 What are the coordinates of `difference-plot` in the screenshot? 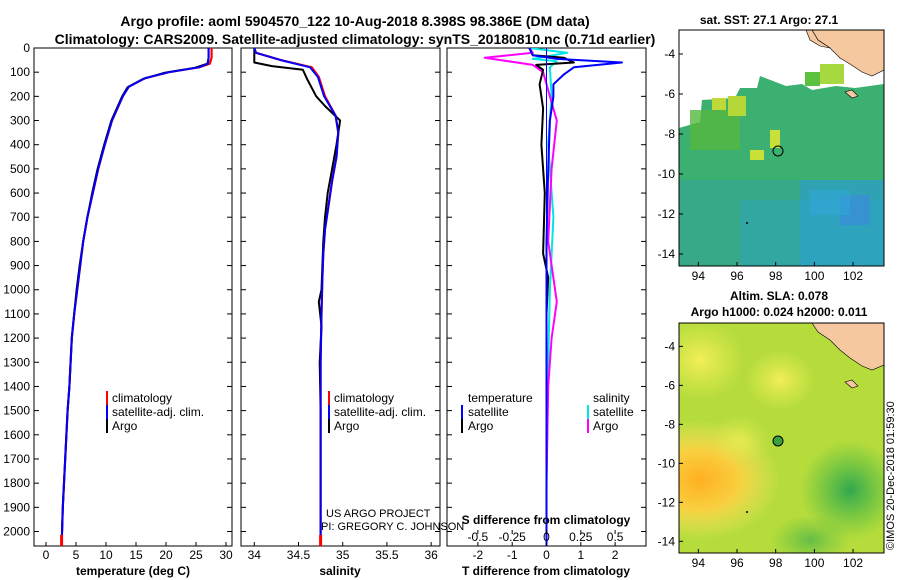 It's located at (553, 297).